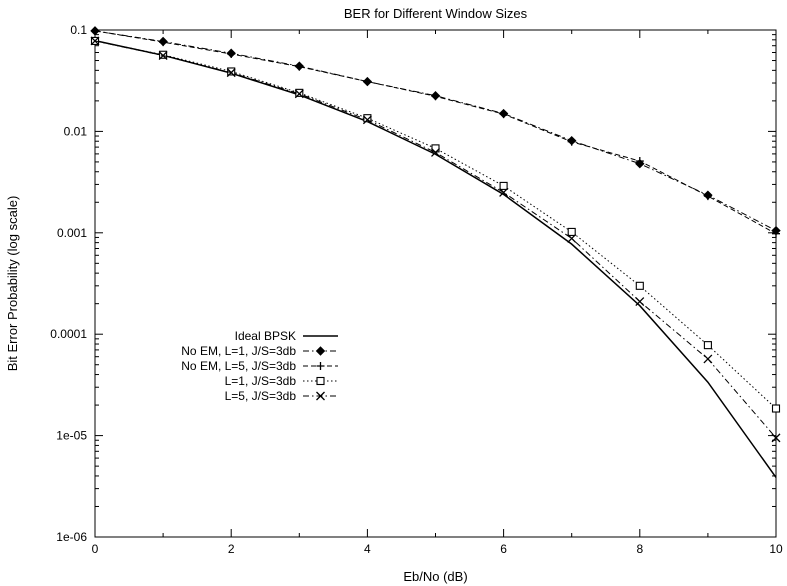  I want to click on legend-item: L=1, J/S=3db, so click(281, 381).